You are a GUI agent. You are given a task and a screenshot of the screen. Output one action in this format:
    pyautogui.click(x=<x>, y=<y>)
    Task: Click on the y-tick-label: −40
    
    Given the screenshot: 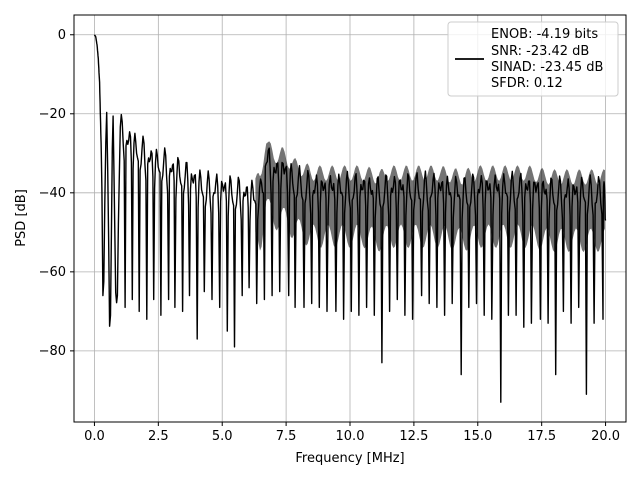 What is the action you would take?
    pyautogui.click(x=52, y=193)
    